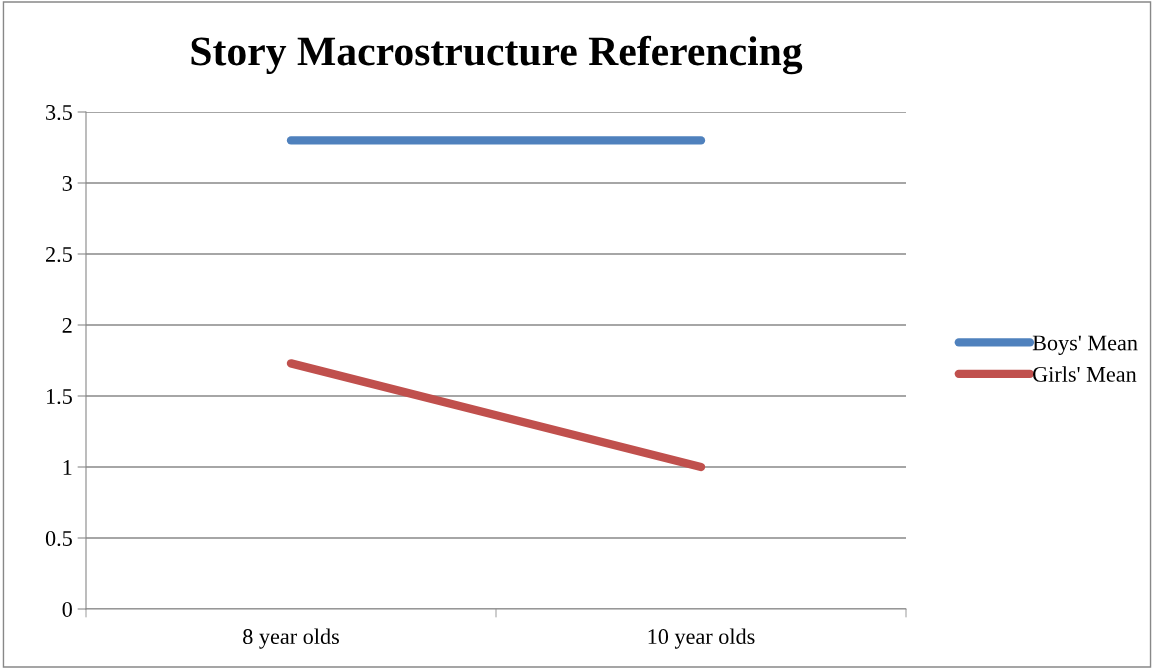 The height and width of the screenshot is (669, 1154). I want to click on y-tick-label: 3.5, so click(59, 112).